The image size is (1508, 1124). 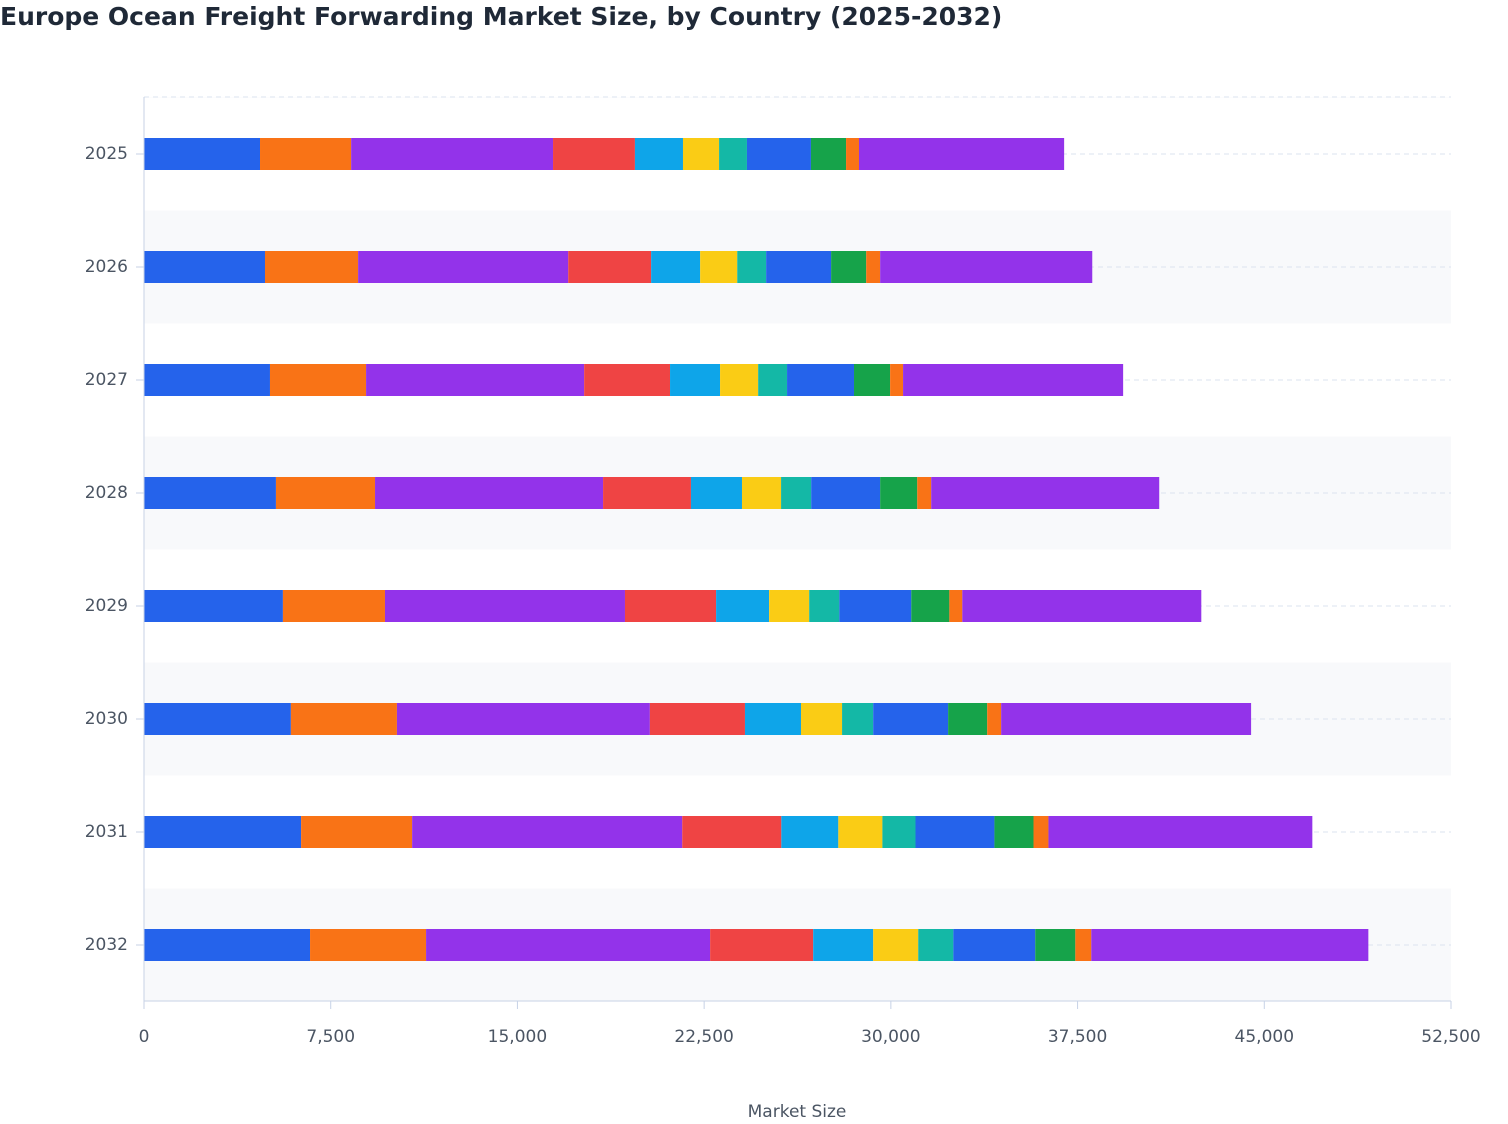 What do you see at coordinates (890, 1037) in the screenshot?
I see `x-tick-label: 30,000` at bounding box center [890, 1037].